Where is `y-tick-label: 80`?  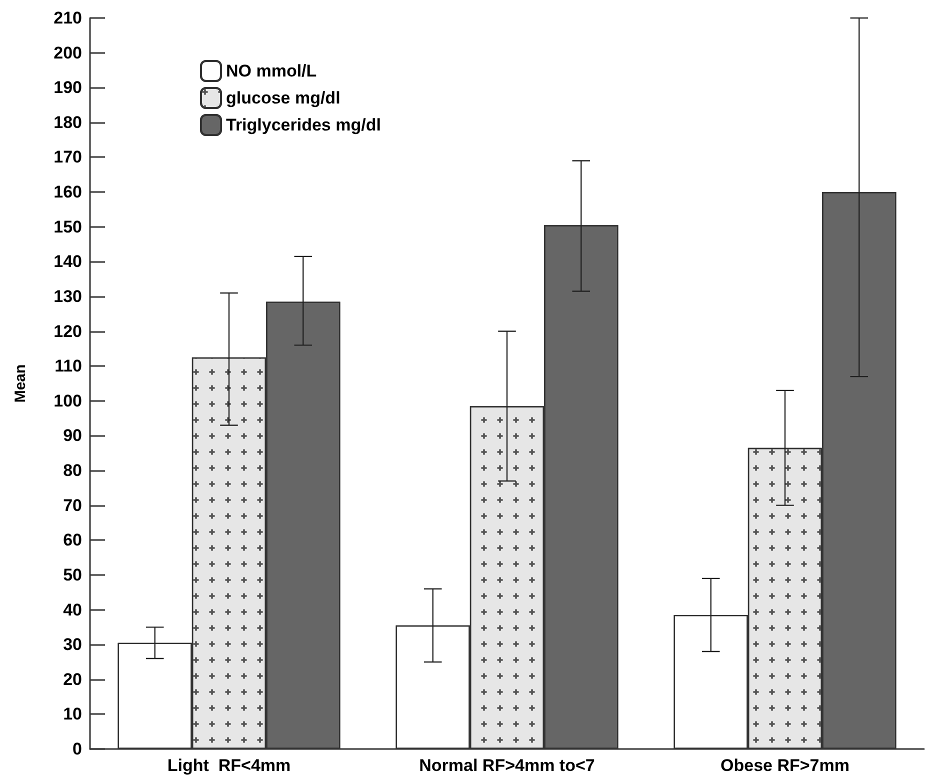 y-tick-label: 80 is located at coordinates (72, 470).